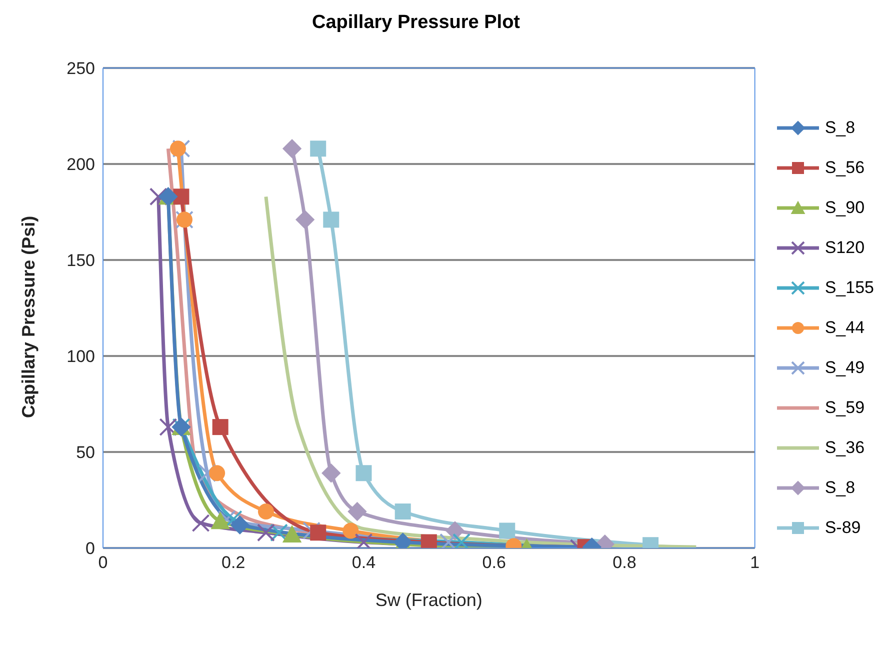 Image resolution: width=892 pixels, height=652 pixels. What do you see at coordinates (103, 562) in the screenshot?
I see `x-tick-label: 0` at bounding box center [103, 562].